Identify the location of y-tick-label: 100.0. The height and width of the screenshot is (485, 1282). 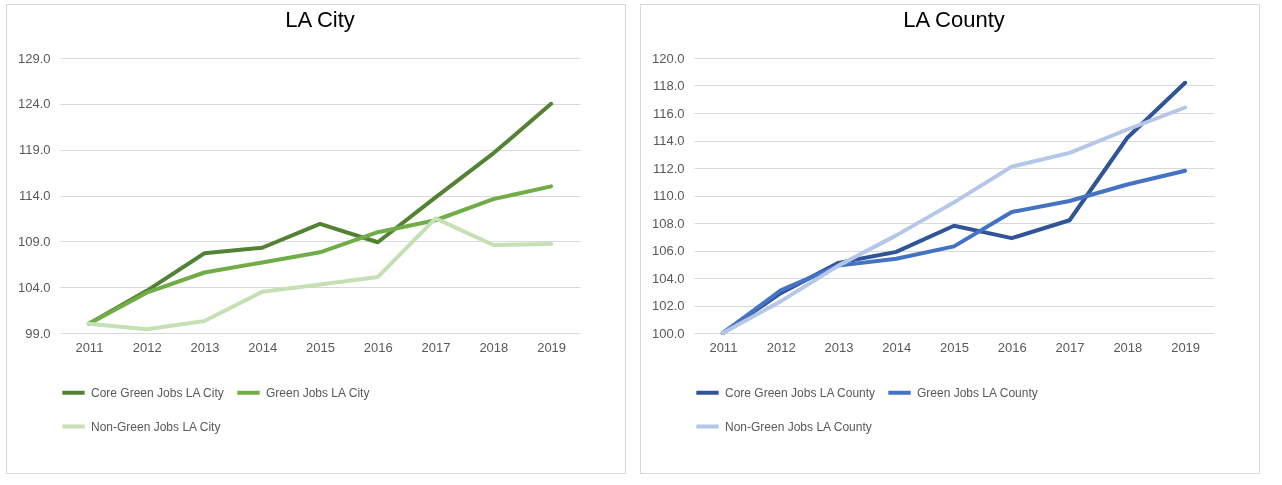
(668, 333).